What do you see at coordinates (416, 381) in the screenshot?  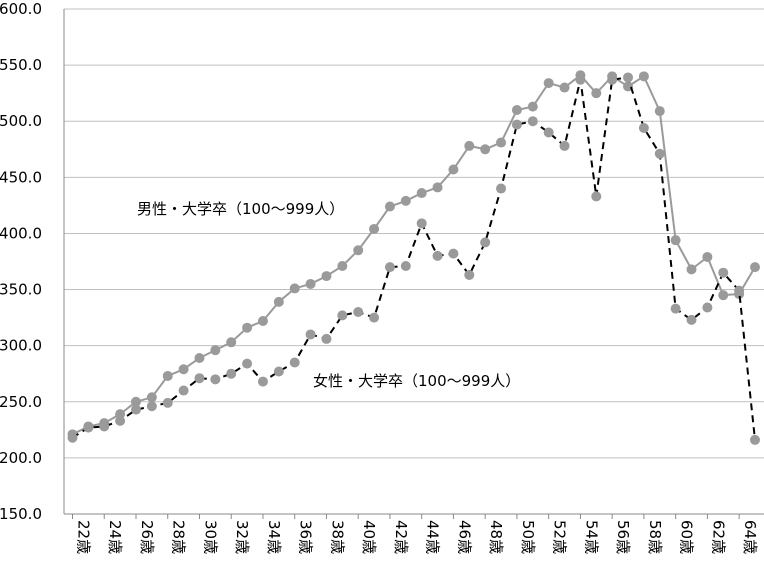 I see `annotation-female: 女性・大学卒（100～999人）` at bounding box center [416, 381].